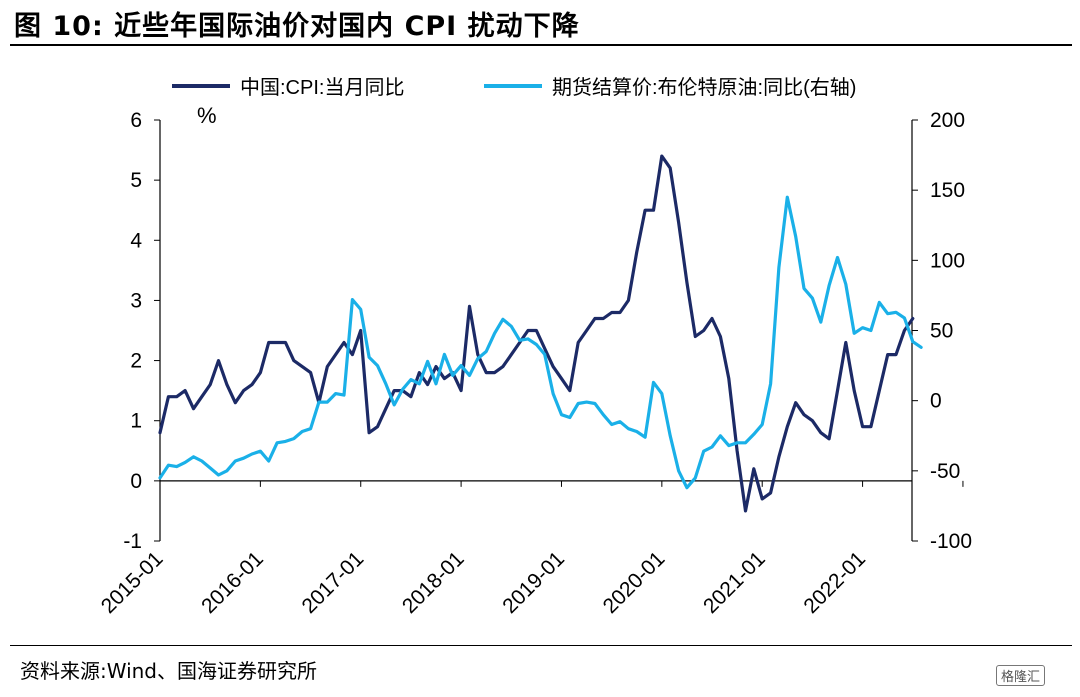 Image resolution: width=1080 pixels, height=697 pixels. I want to click on source-rule, so click(541, 645).